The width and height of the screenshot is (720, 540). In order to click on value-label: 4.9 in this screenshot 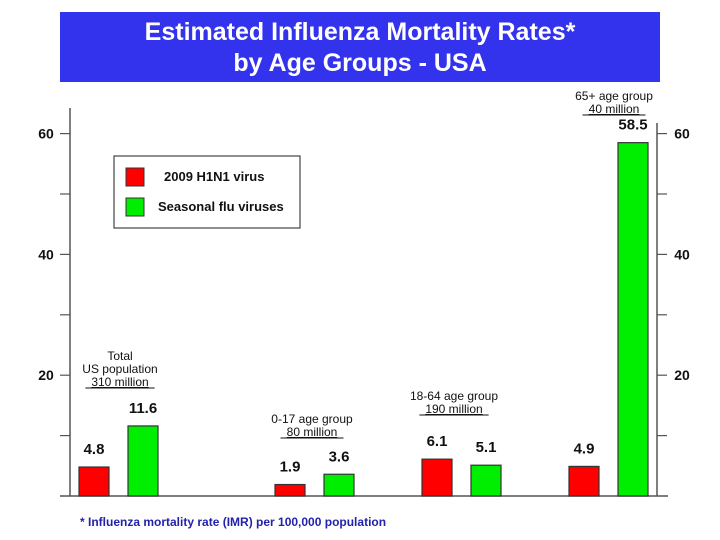, I will do `click(584, 448)`.